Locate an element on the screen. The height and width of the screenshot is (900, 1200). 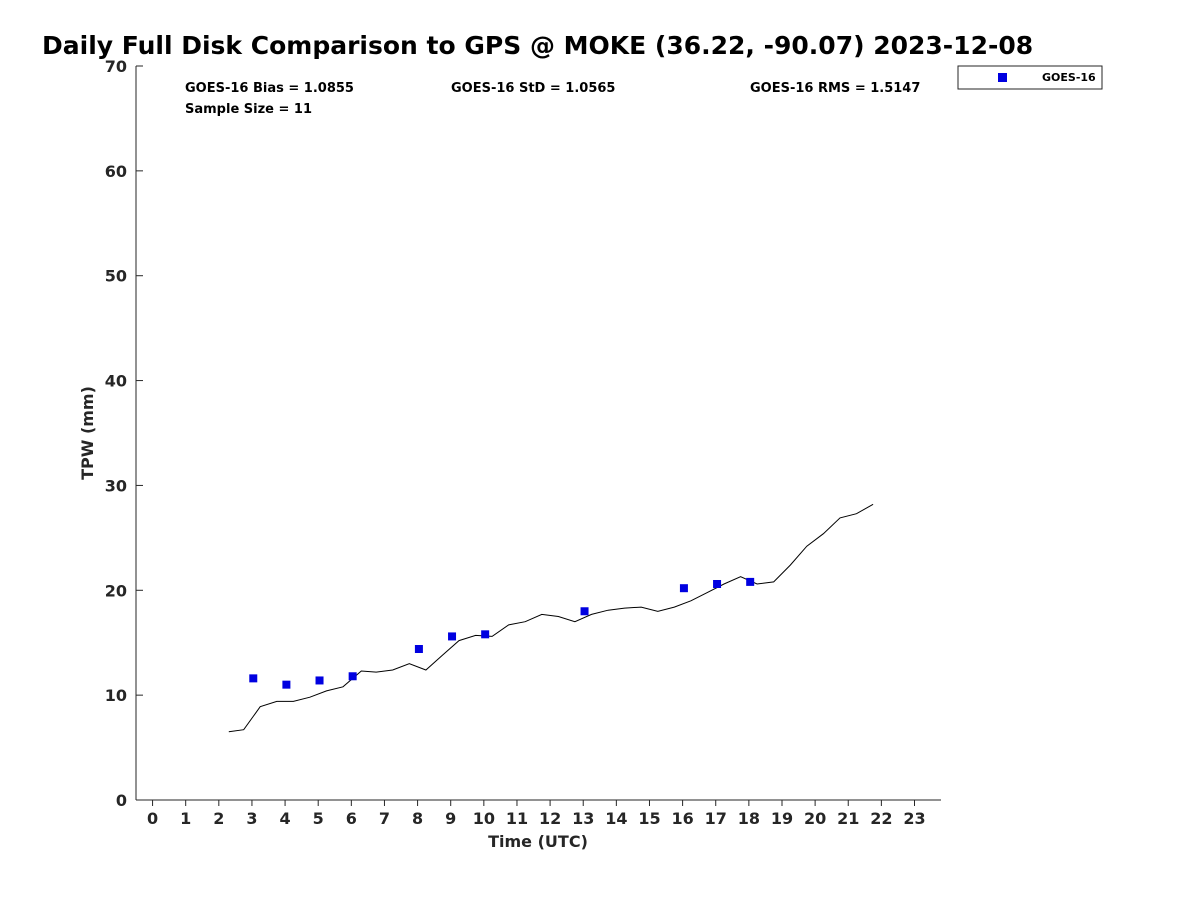
x-tick-label: 10 is located at coordinates (484, 818).